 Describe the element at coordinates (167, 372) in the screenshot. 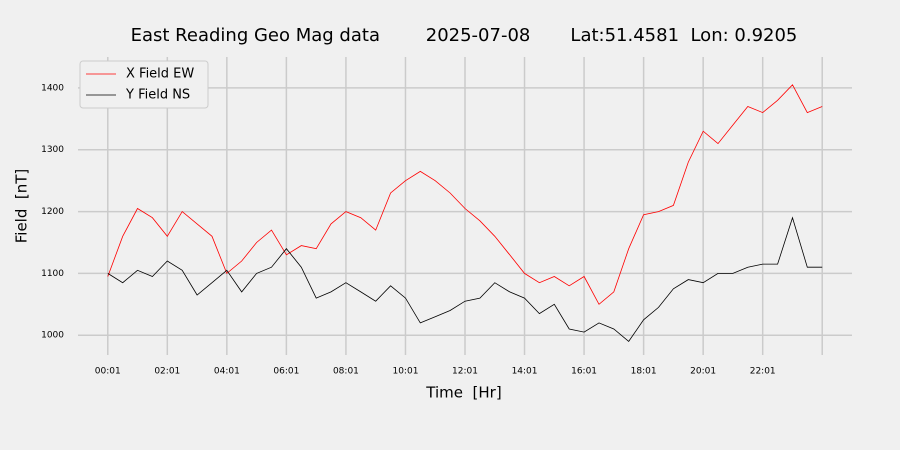

I see `x-tick-label: 02:01` at that location.